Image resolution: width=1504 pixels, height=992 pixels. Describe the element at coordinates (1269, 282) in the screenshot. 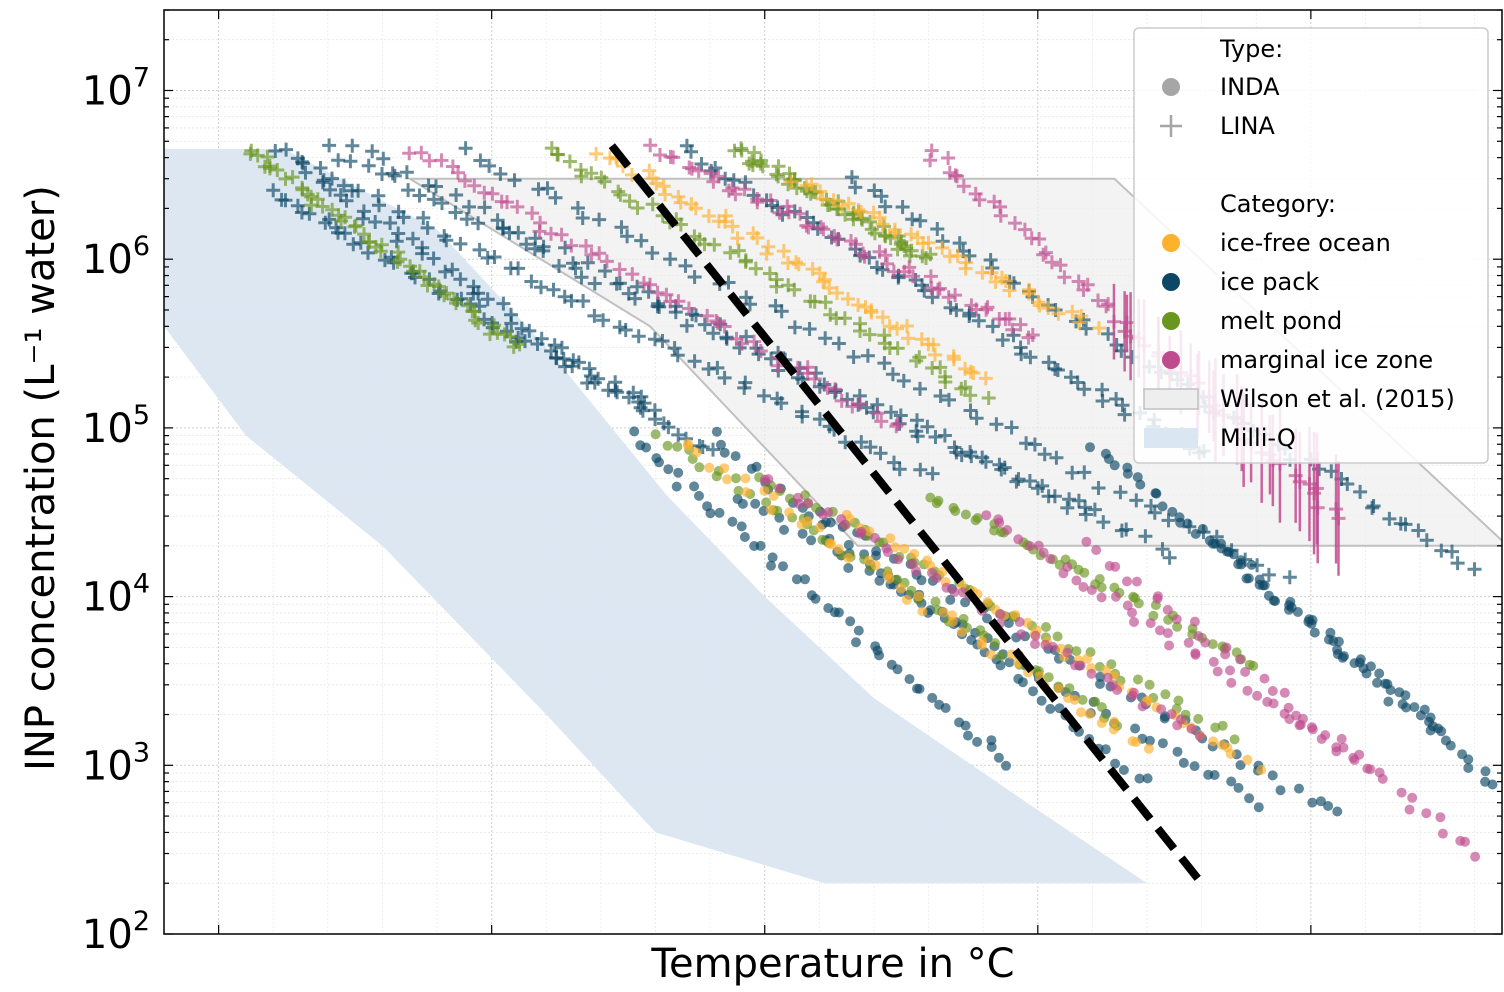

I see `legend-label-ice-pack: ice pack` at that location.